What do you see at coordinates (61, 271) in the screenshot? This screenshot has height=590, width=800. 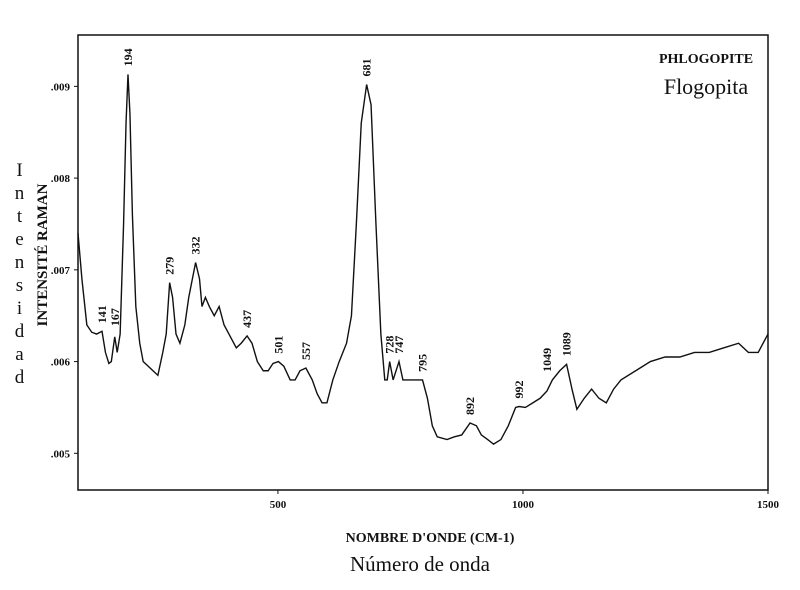 I see `y-tick-label: .007` at bounding box center [61, 271].